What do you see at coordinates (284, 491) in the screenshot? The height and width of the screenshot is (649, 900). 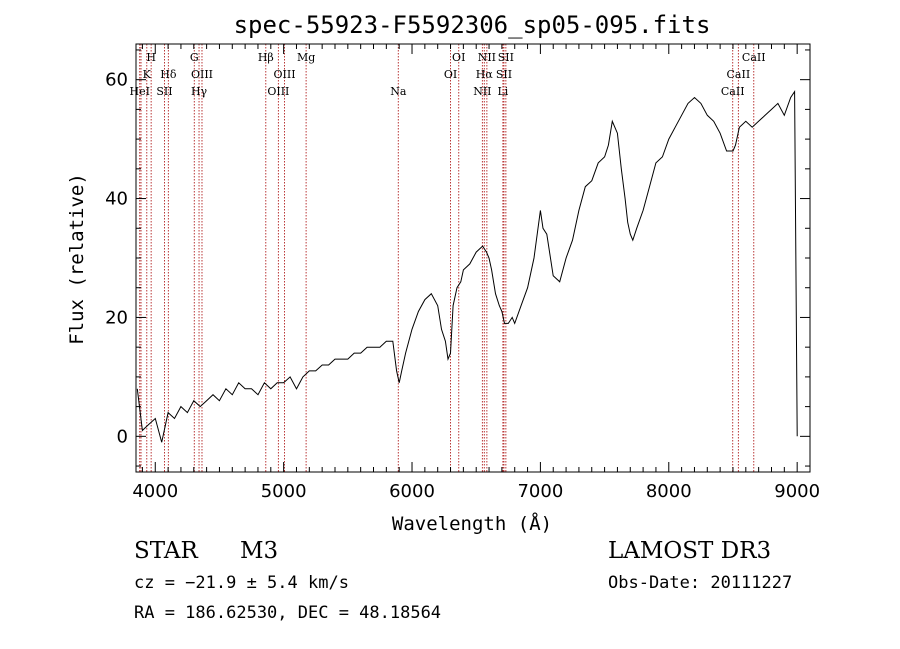 I see `x-tick-label: 5000` at bounding box center [284, 491].